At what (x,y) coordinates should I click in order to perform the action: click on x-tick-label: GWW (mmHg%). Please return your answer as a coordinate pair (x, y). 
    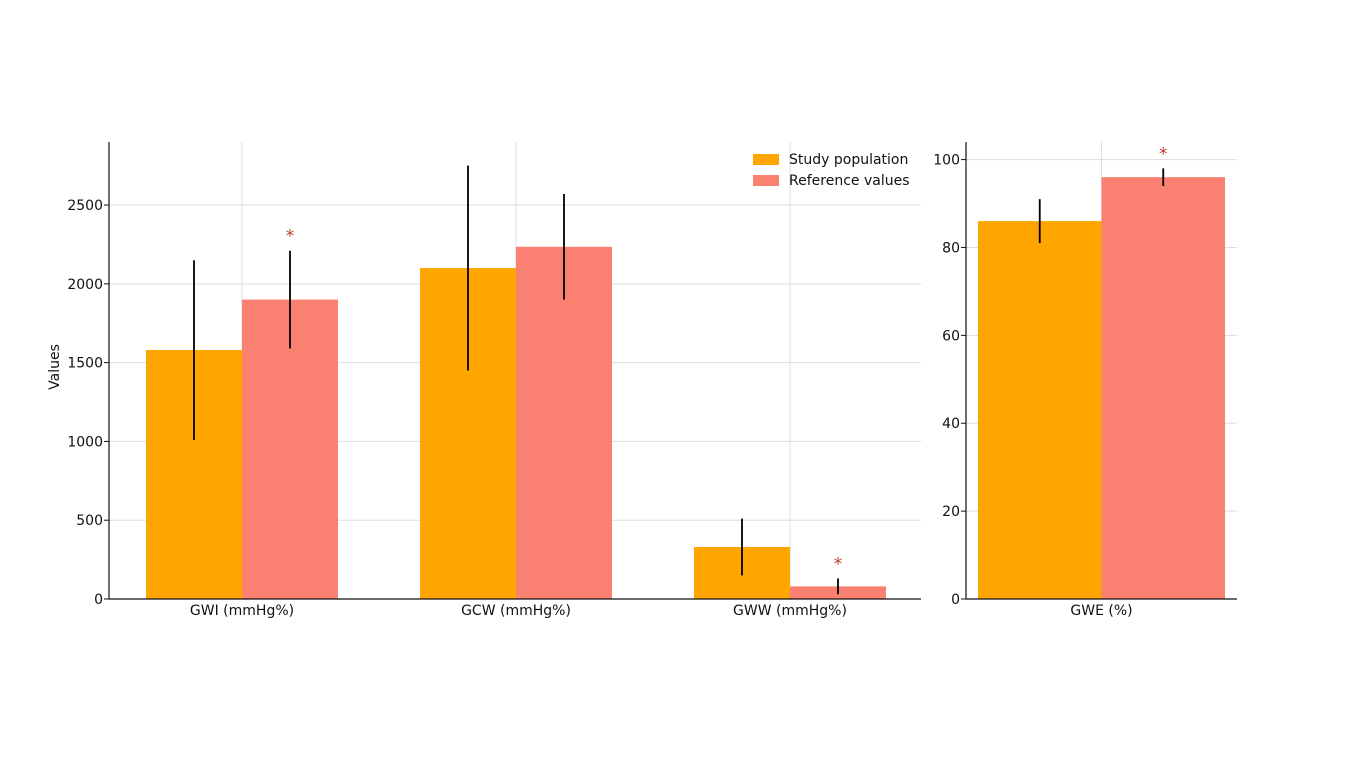
    Looking at the image, I should click on (790, 611).